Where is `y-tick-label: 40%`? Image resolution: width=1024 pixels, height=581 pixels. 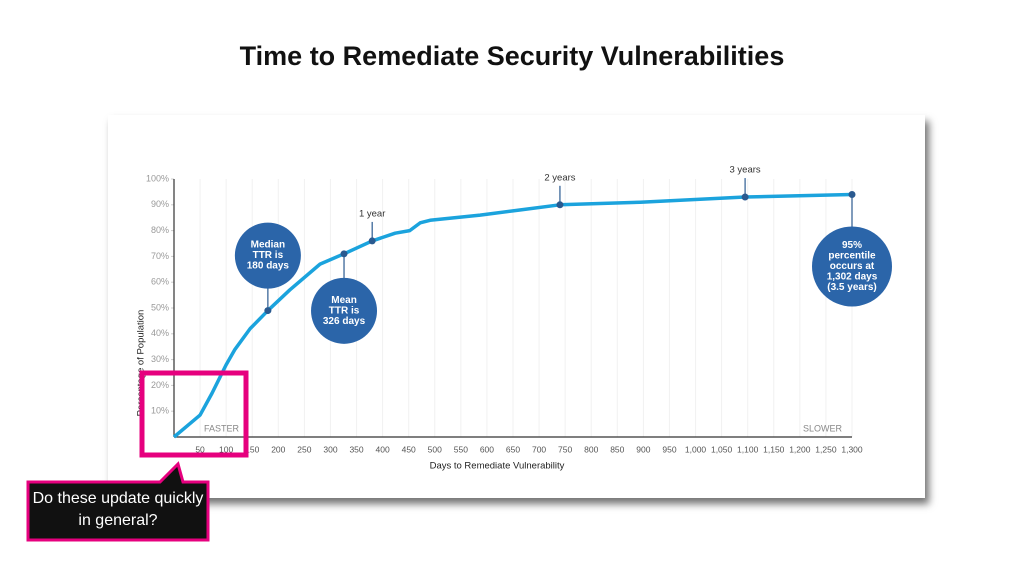
y-tick-label: 40% is located at coordinates (160, 333).